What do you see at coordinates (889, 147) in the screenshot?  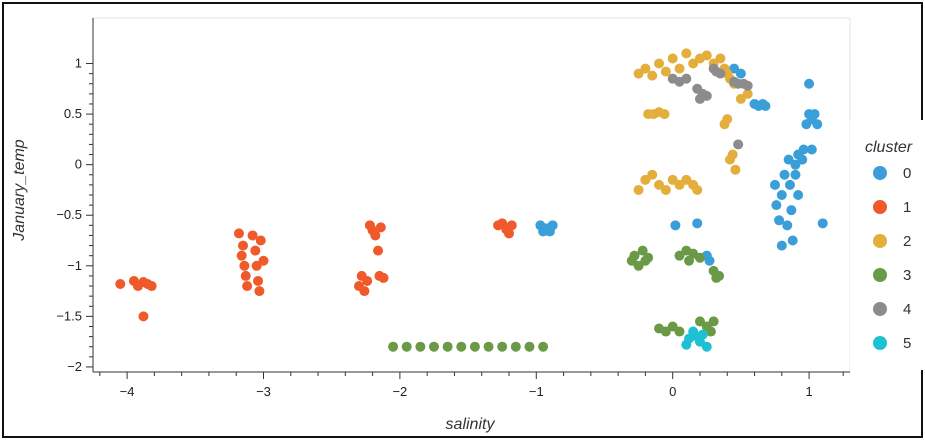 I see `legend-title: cluster` at bounding box center [889, 147].